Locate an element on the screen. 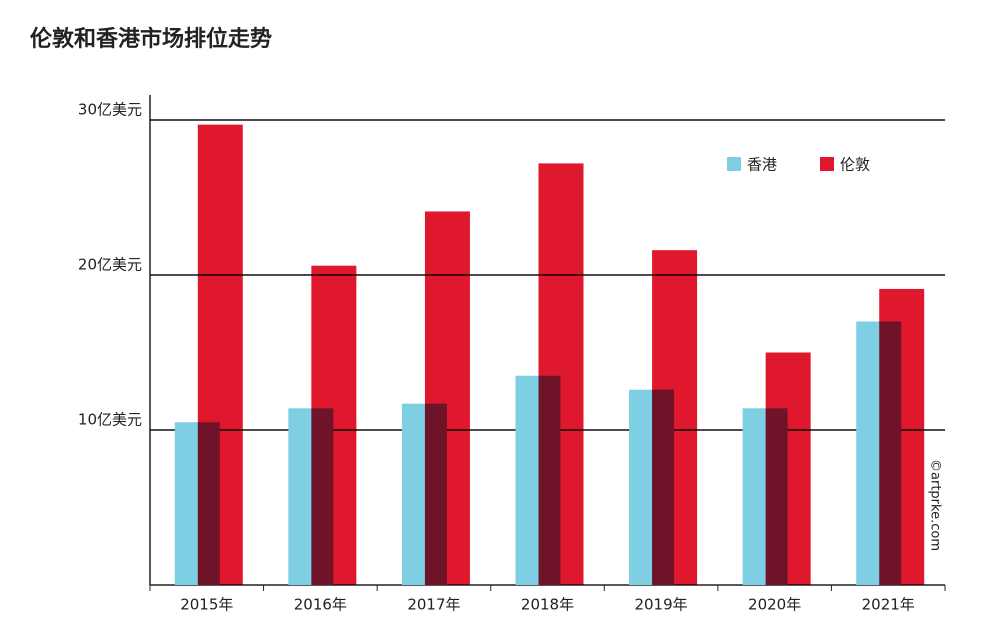 Image resolution: width=1000 pixels, height=622 pixels. x-tick-label: 2016年 is located at coordinates (320, 605).